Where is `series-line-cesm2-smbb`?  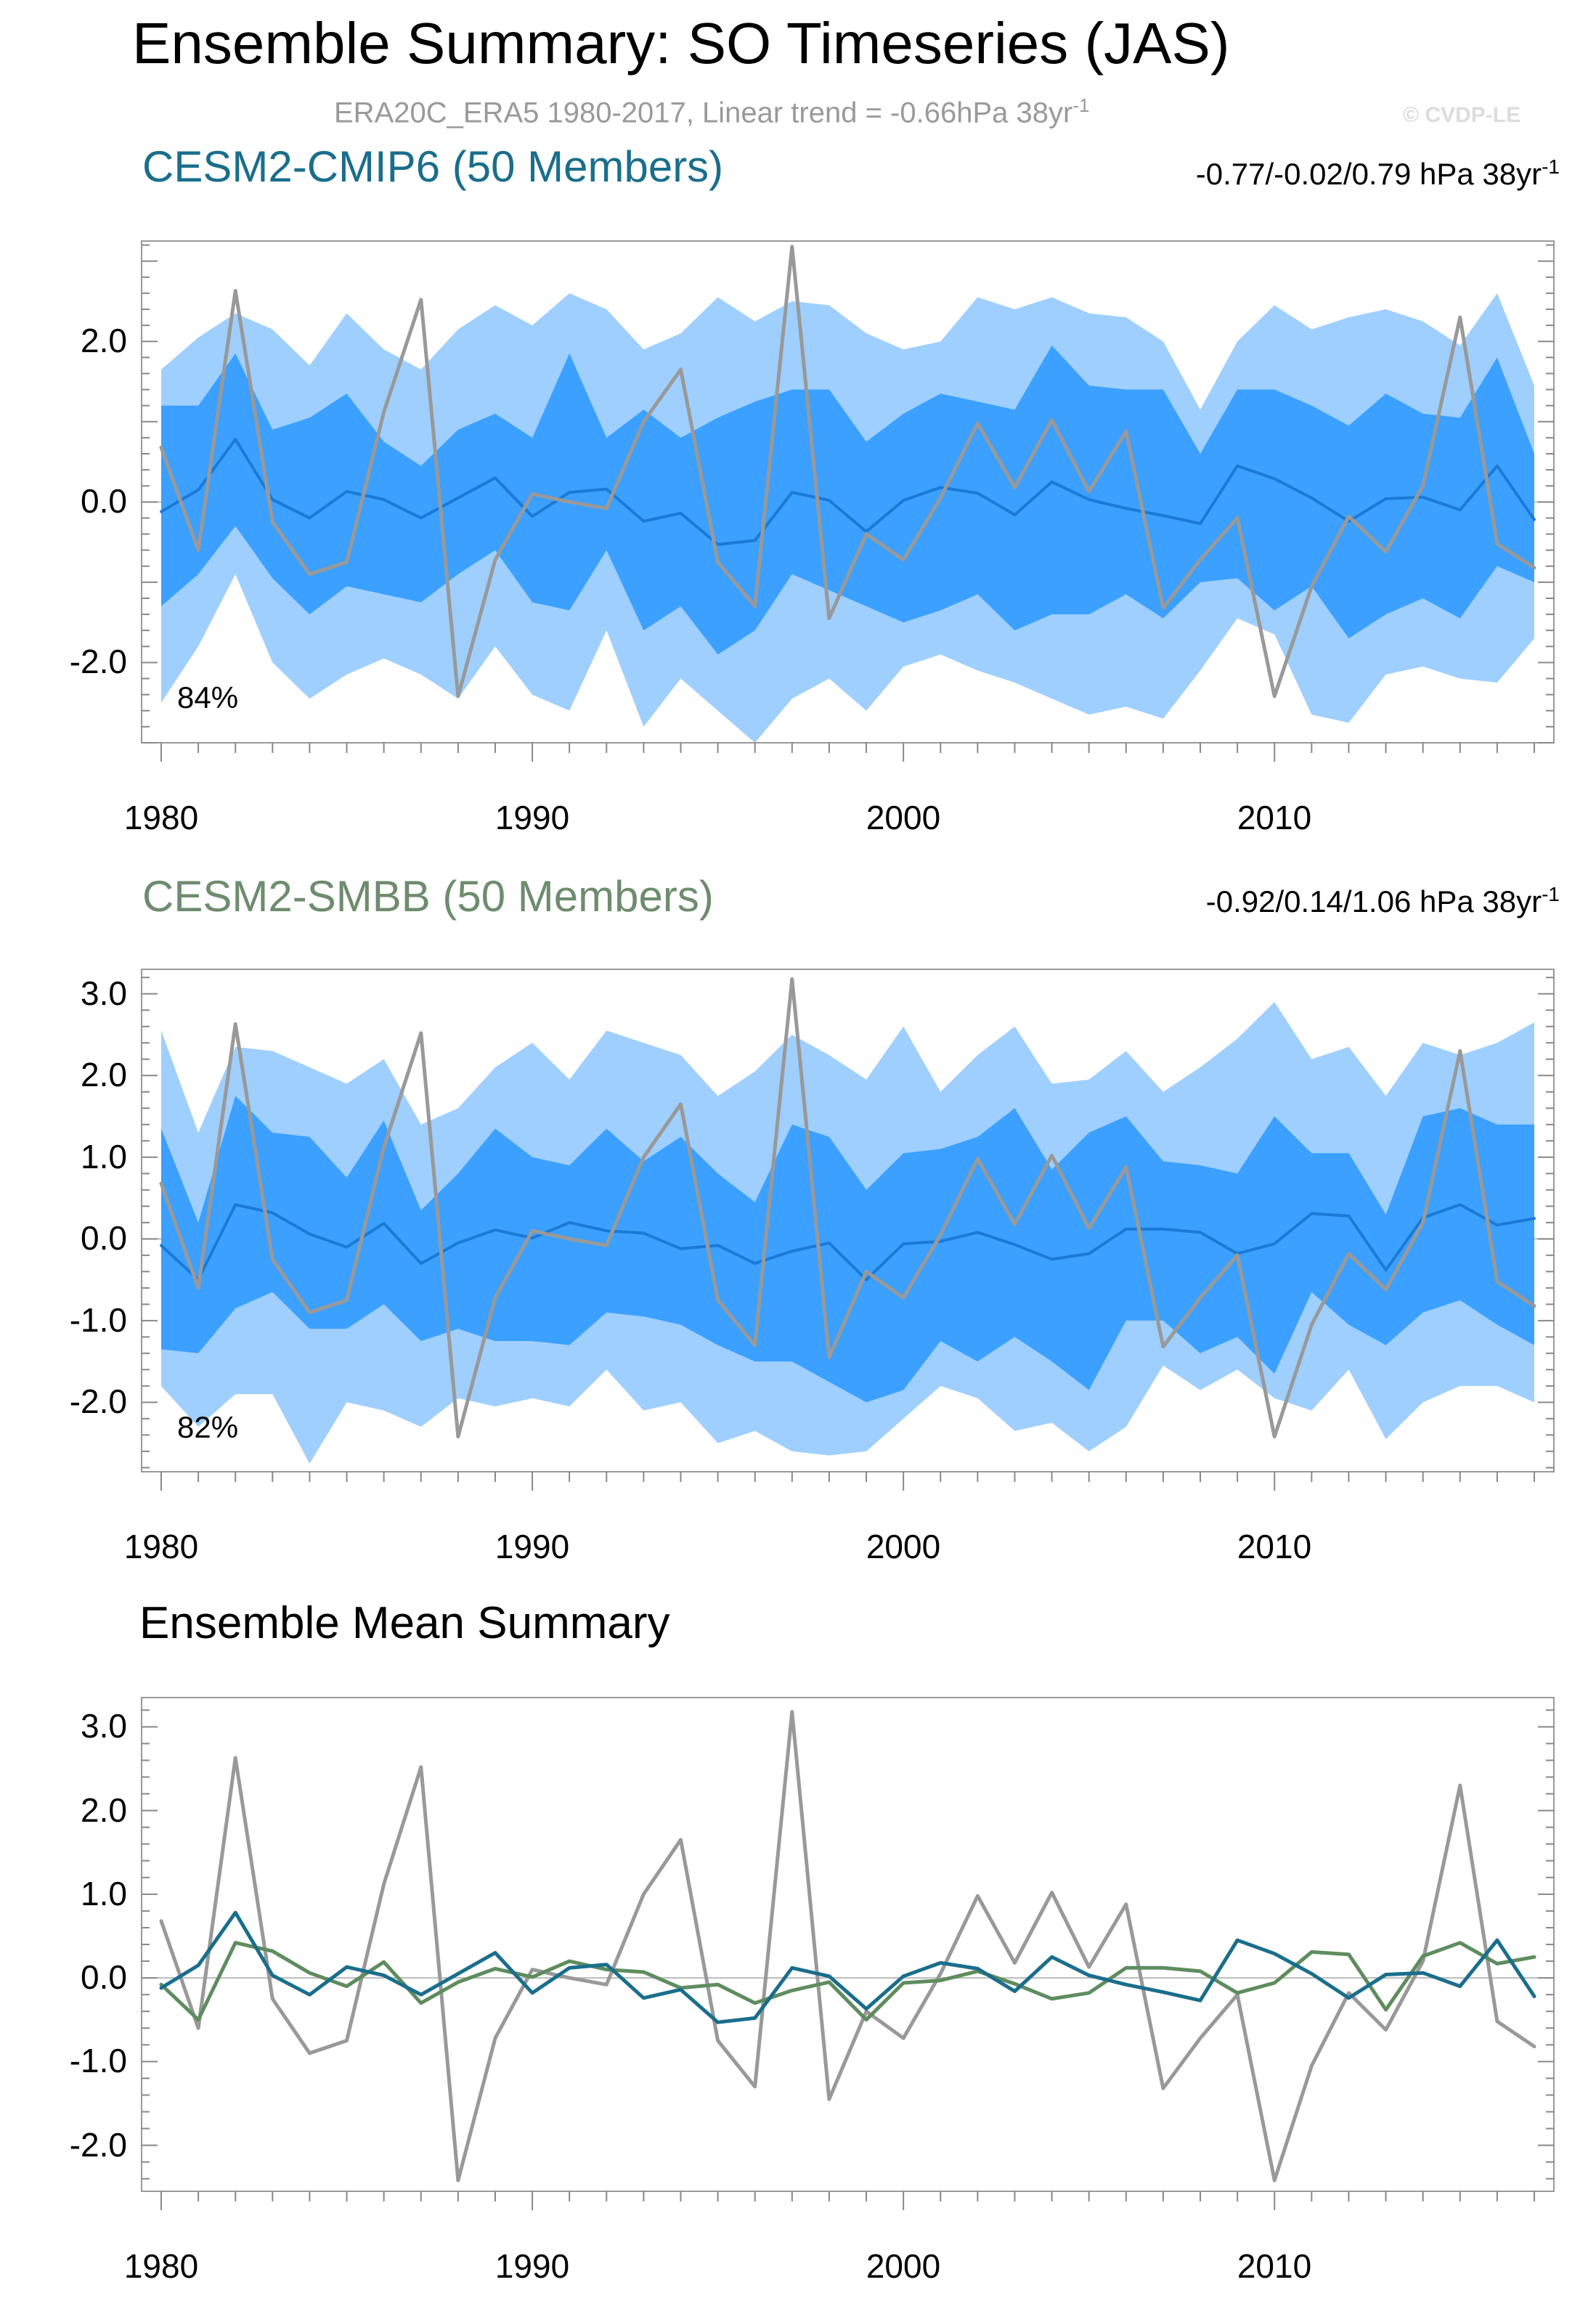 series-line-cesm2-smbb is located at coordinates (847, 1981).